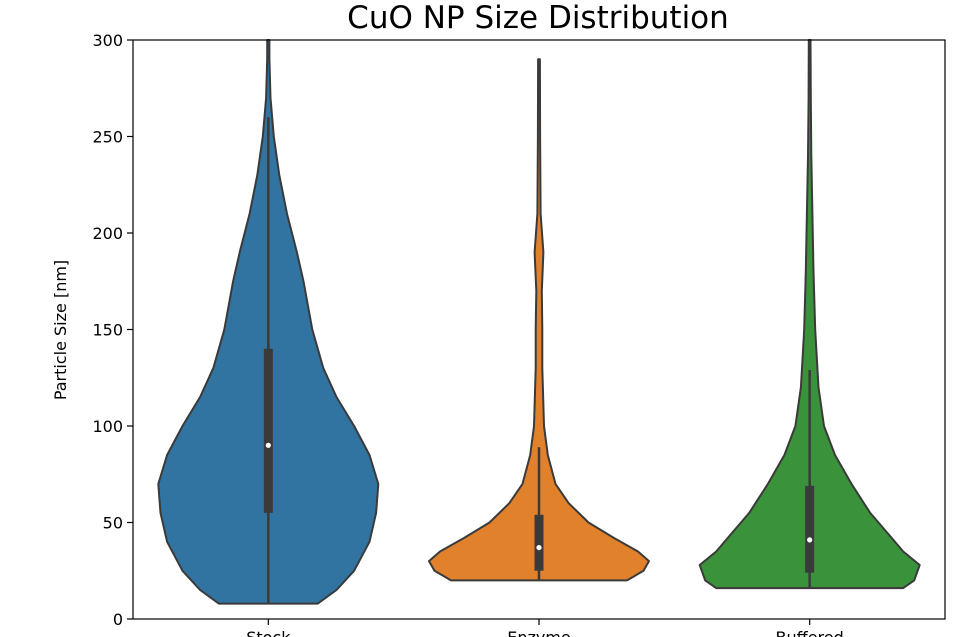  Describe the element at coordinates (107, 137) in the screenshot. I see `y-tick-label: 250` at that location.